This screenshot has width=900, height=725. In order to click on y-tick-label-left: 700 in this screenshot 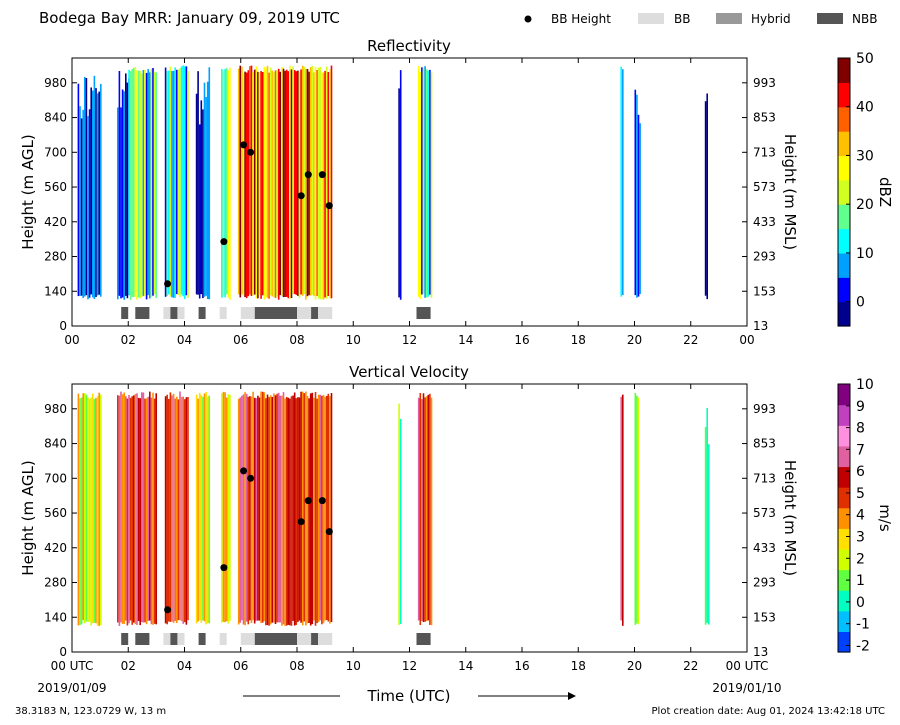, I will do `click(55, 478)`.